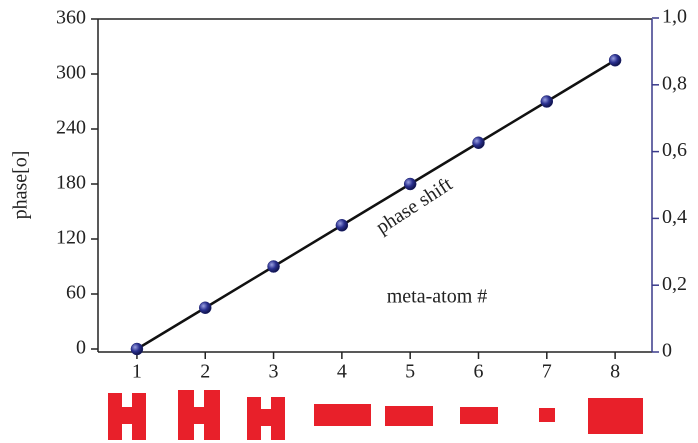 This screenshot has width=698, height=443. Describe the element at coordinates (137, 372) in the screenshot. I see `x-tick-label: 1` at that location.